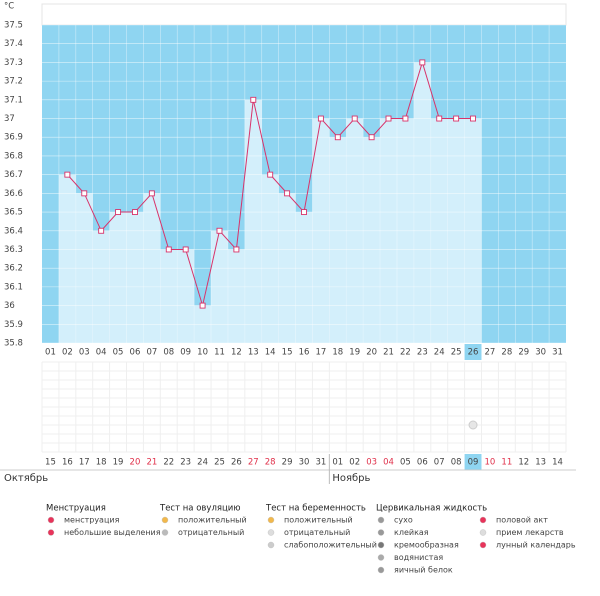 The height and width of the screenshot is (596, 600). Describe the element at coordinates (13, 26) in the screenshot. I see `y-tick-label: 37.5` at that location.